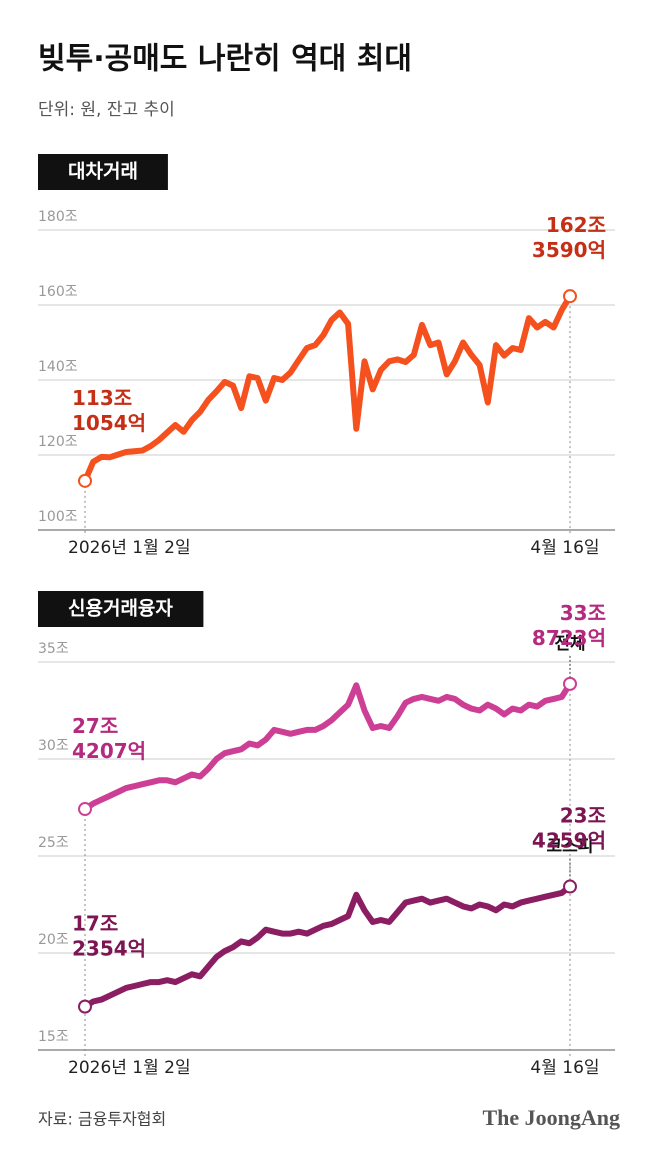  I want to click on y-tick-label: 35조, so click(53, 649).